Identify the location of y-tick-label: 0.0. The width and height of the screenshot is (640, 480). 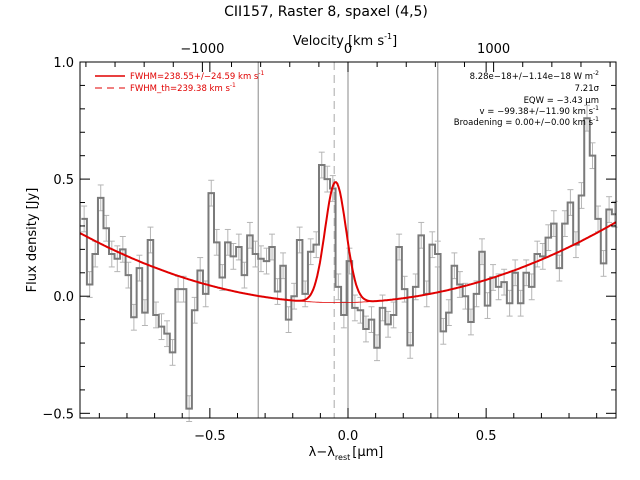
(63, 297).